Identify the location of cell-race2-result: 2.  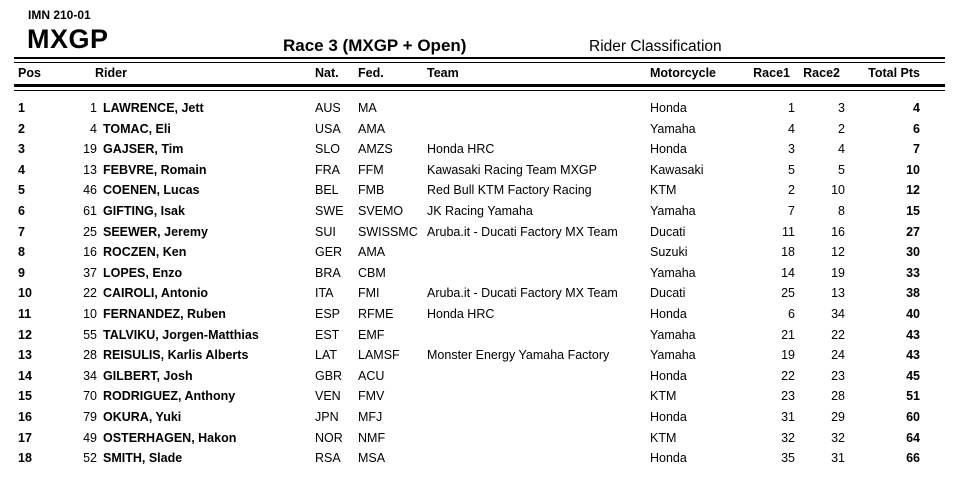
(841, 128).